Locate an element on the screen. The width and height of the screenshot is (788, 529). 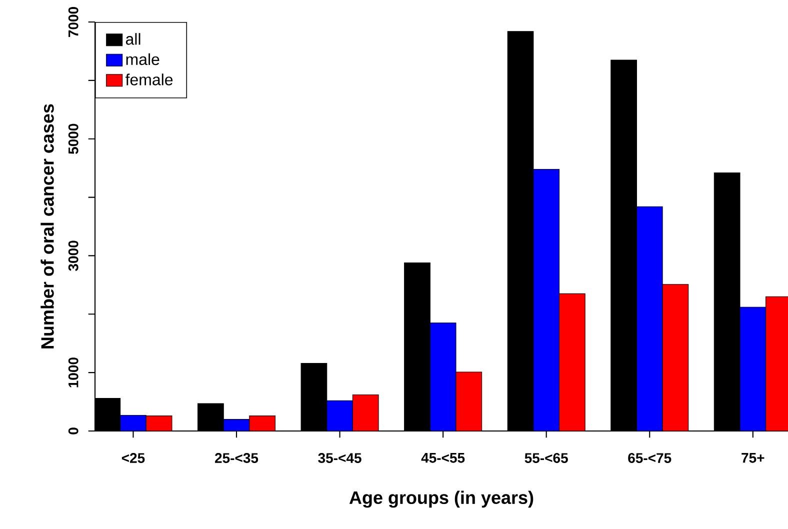
x-tick-label: 45-<55 is located at coordinates (443, 458).